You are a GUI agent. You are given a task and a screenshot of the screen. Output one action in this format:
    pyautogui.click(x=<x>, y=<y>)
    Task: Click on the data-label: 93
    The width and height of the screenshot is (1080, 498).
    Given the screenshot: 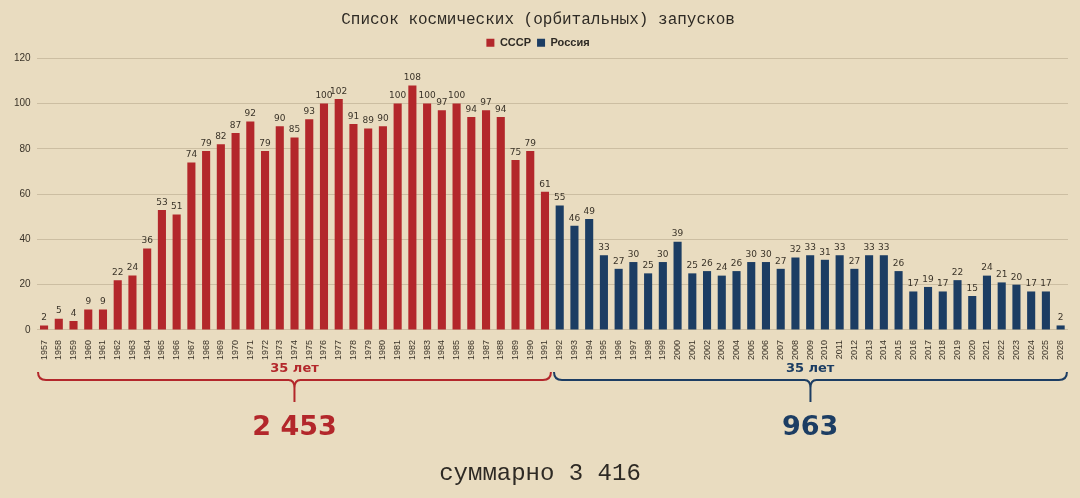 What is the action you would take?
    pyautogui.click(x=309, y=111)
    